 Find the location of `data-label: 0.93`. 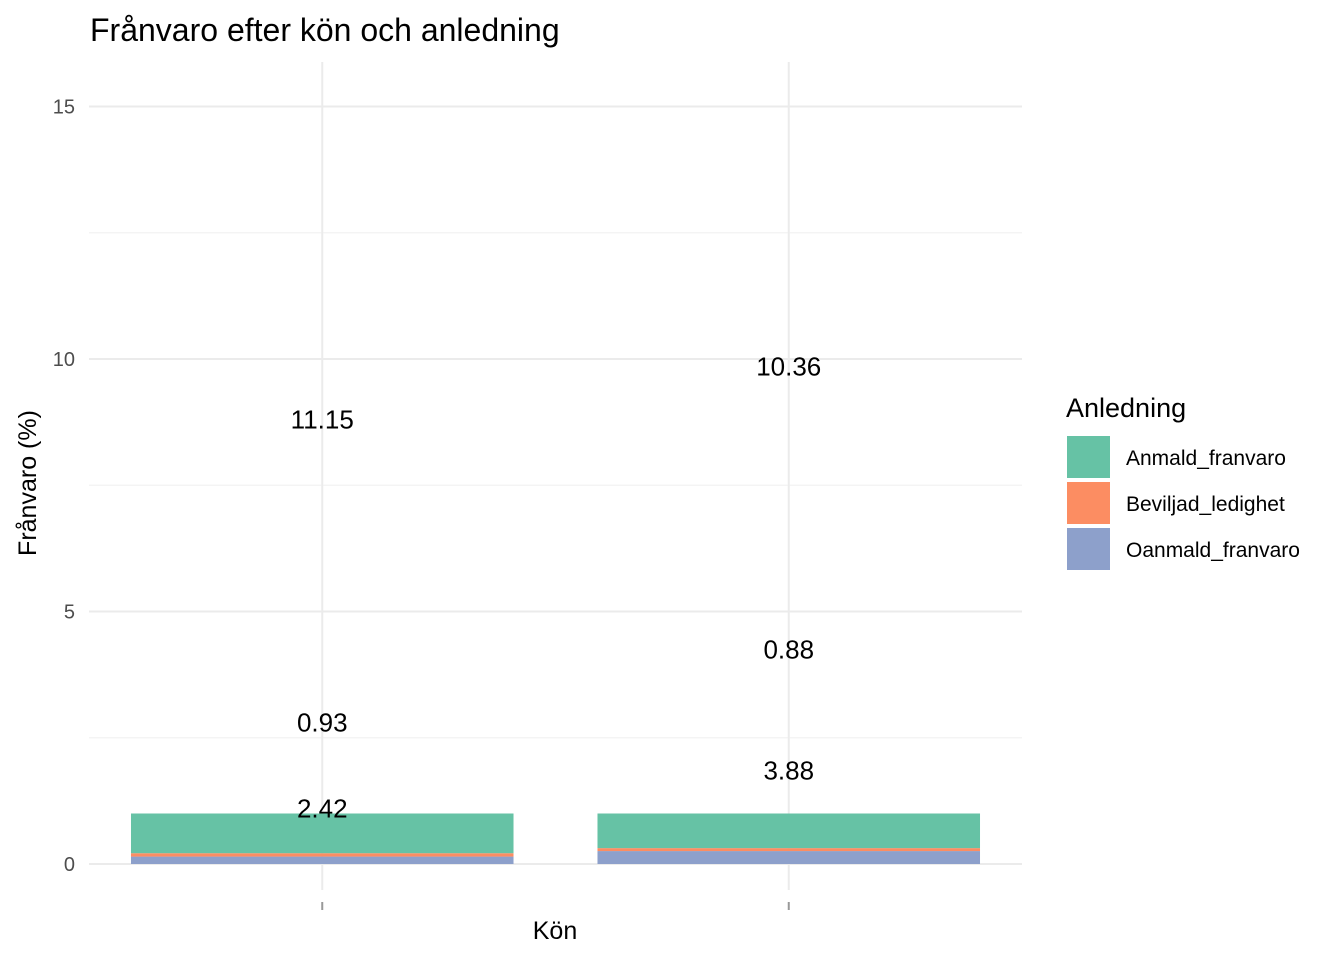

data-label: 0.93 is located at coordinates (322, 723).